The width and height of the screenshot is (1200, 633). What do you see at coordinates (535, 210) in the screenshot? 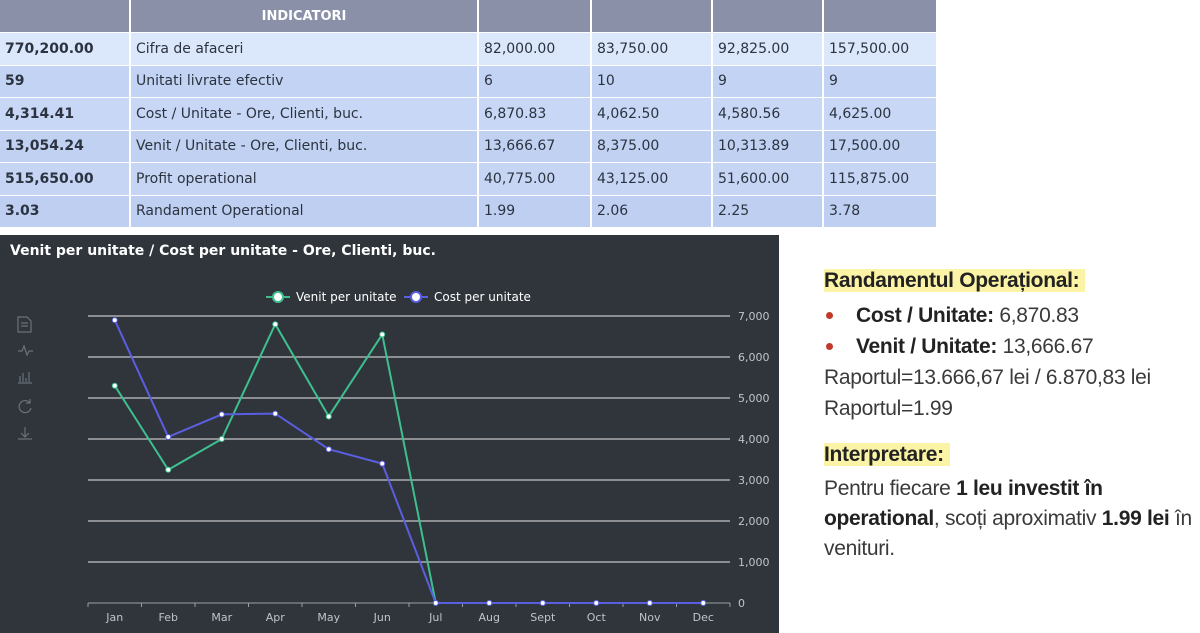
I see `cell-value: 1.99` at bounding box center [535, 210].